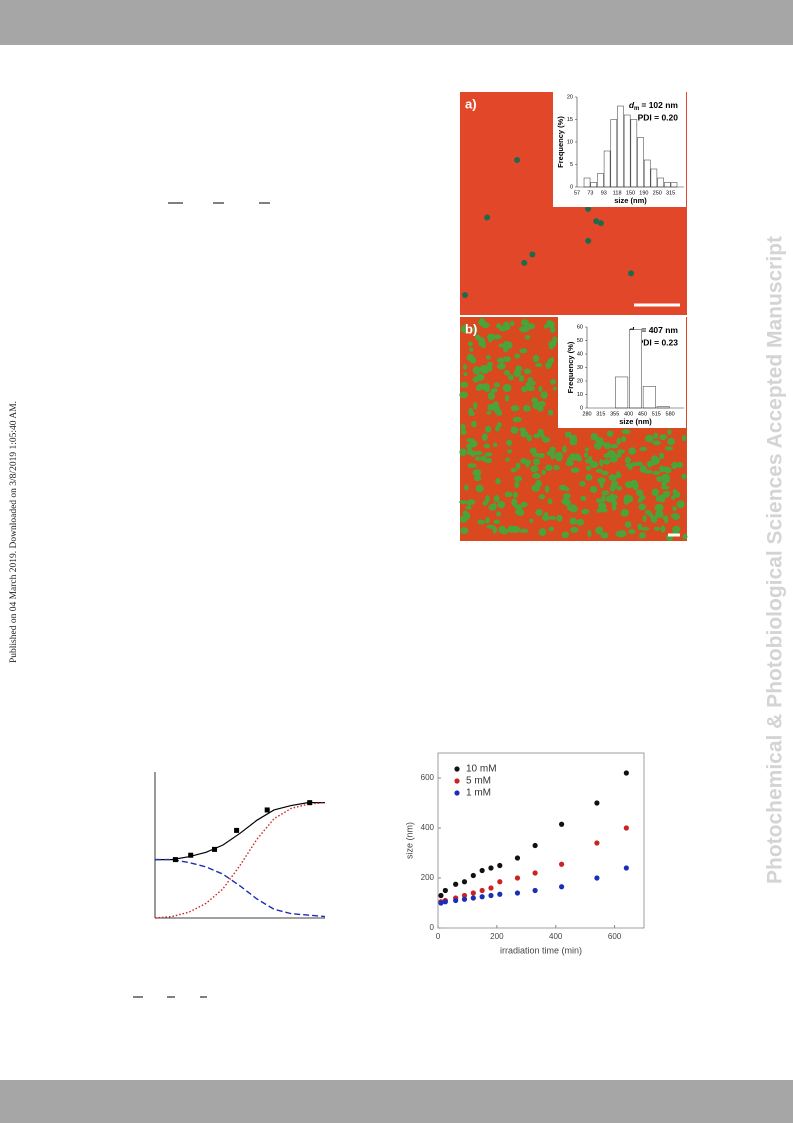 The image size is (793, 1123). What do you see at coordinates (409, 840) in the screenshot?
I see `y-axis-label: size (nm)` at bounding box center [409, 840].